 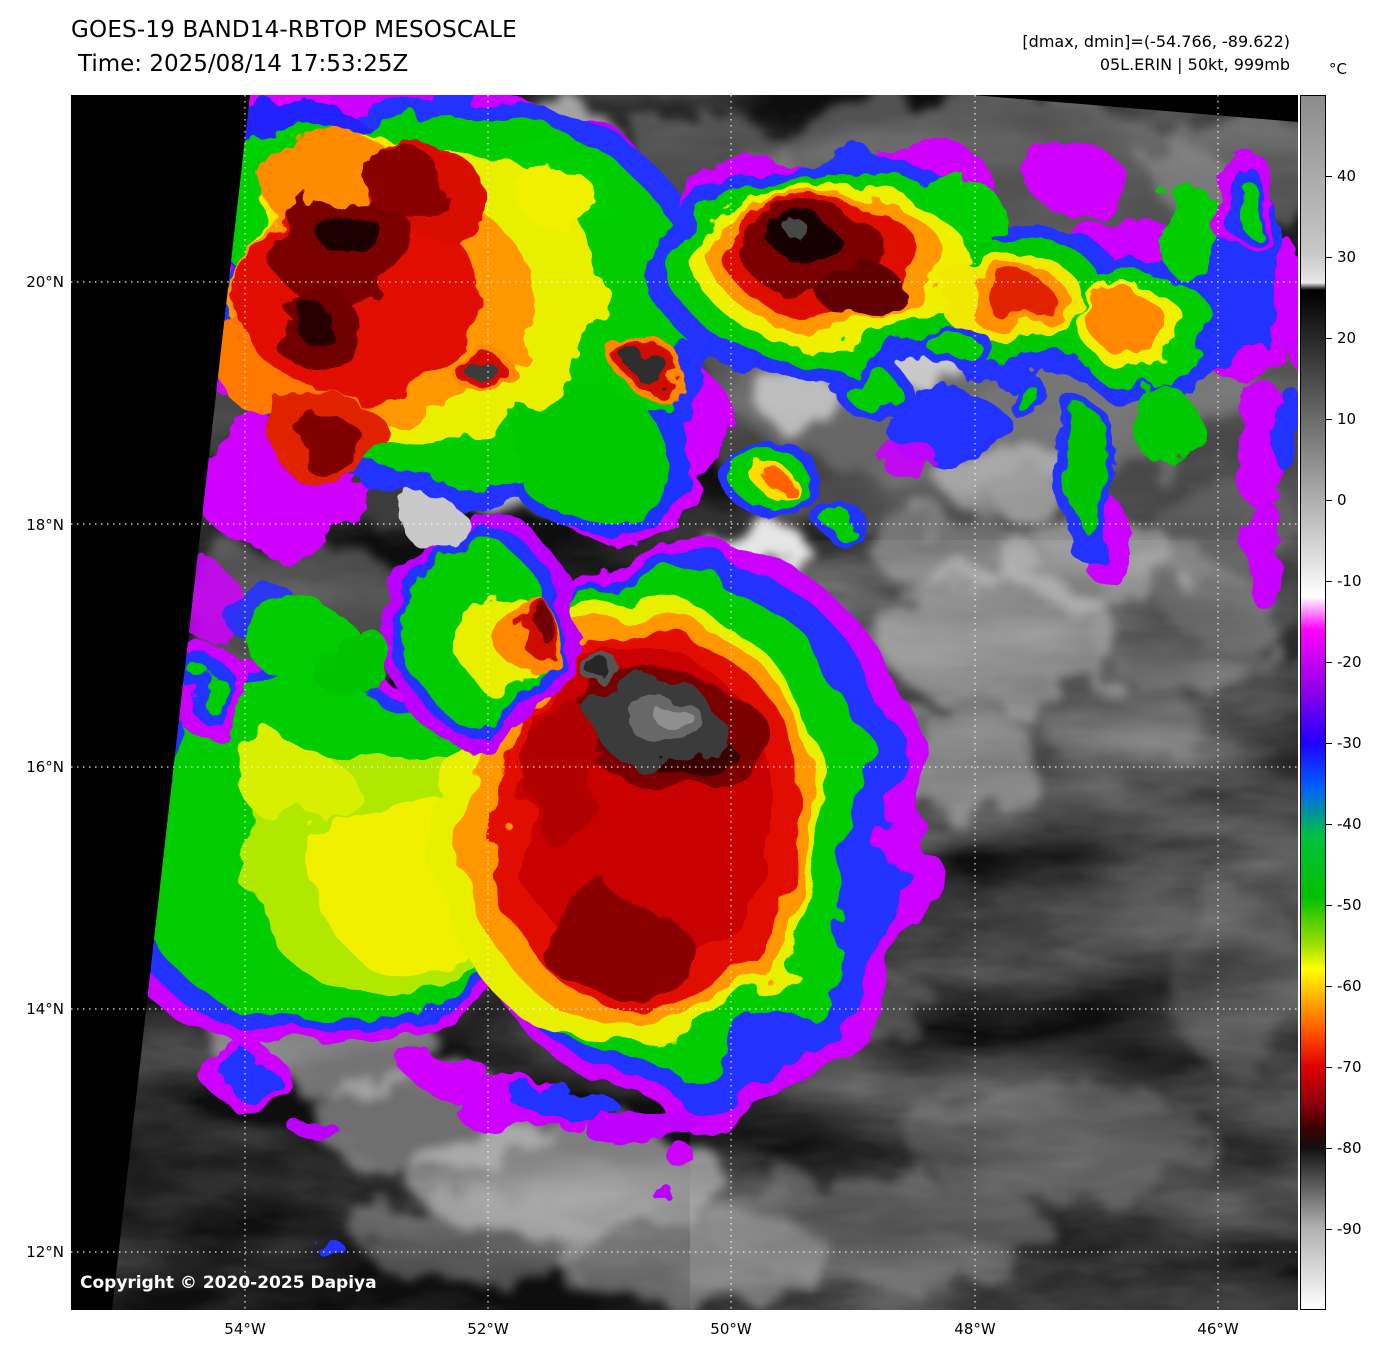 I want to click on colorbar-tick-label: -30, so click(x=1349, y=743).